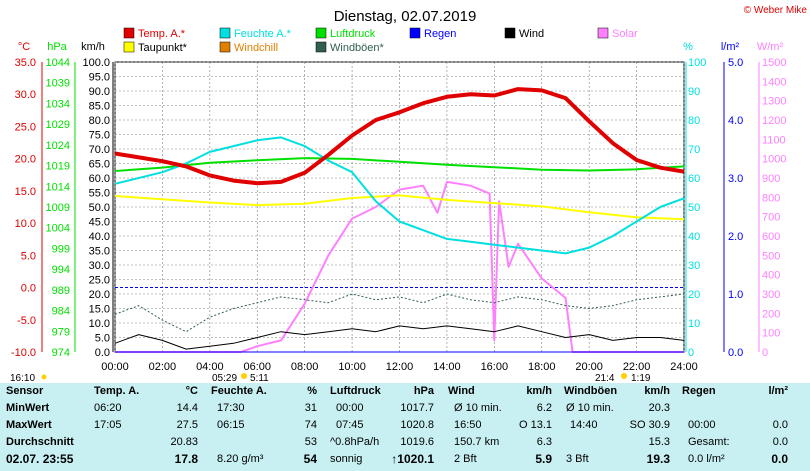  Describe the element at coordinates (93, 47) in the screenshot. I see `wind-unit-label: km/h` at that location.